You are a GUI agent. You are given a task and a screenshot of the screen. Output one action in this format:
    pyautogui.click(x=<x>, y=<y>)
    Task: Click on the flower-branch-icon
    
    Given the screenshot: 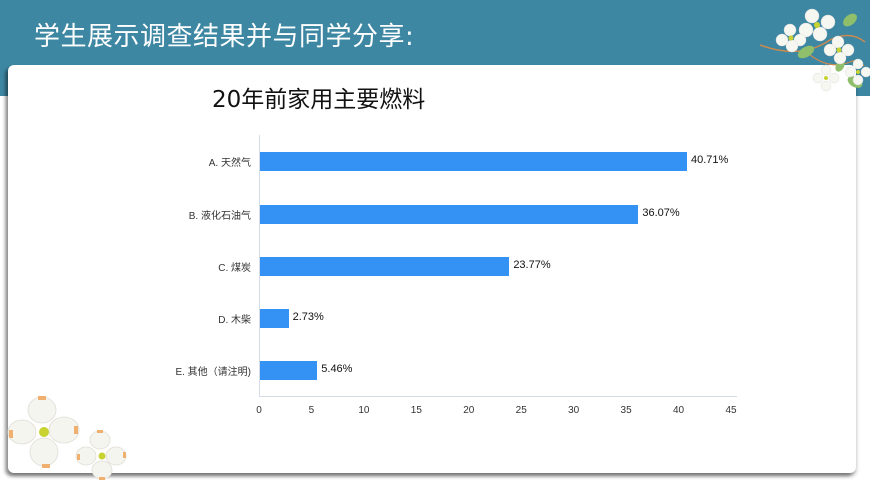 What is the action you would take?
    pyautogui.click(x=814, y=50)
    